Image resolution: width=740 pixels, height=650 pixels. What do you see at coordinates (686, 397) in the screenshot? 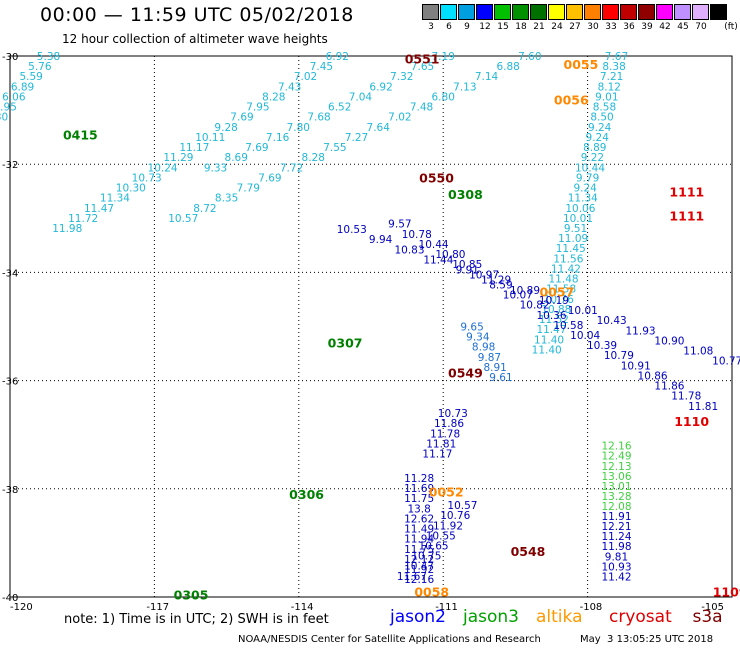
I see `wave-height-value: 11.78` at bounding box center [686, 397].